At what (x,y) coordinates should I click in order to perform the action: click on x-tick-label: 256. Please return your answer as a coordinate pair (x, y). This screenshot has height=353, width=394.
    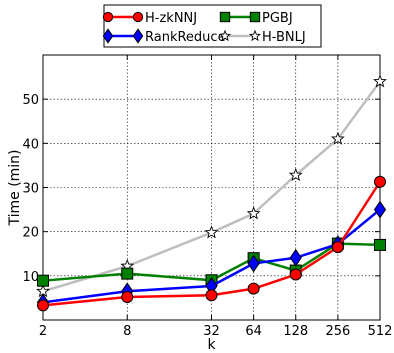
    Looking at the image, I should click on (337, 331).